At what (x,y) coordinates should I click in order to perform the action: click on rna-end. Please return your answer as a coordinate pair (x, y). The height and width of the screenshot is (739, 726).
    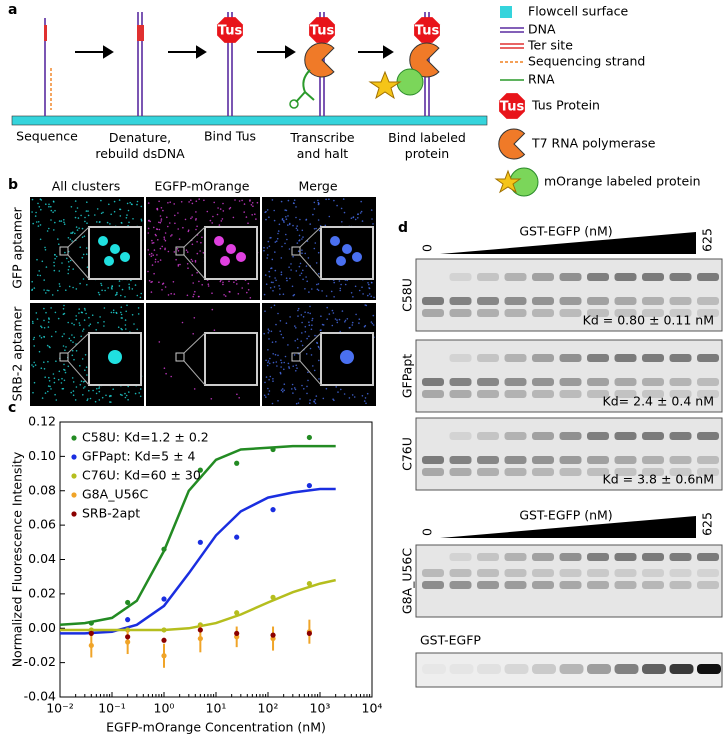
    Looking at the image, I should click on (294, 104).